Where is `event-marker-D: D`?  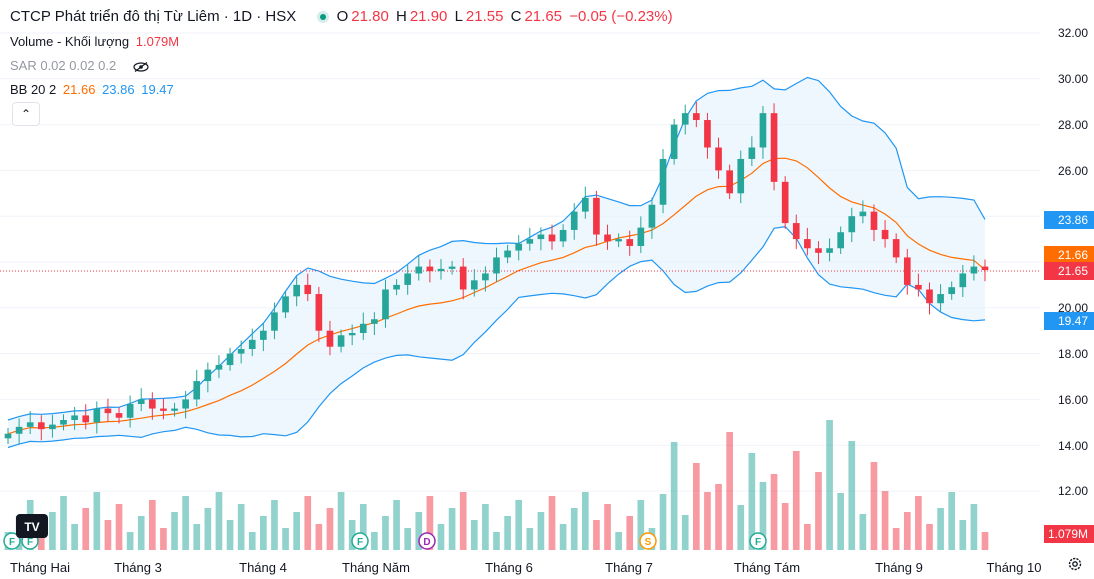
event-marker-D: D is located at coordinates (427, 541).